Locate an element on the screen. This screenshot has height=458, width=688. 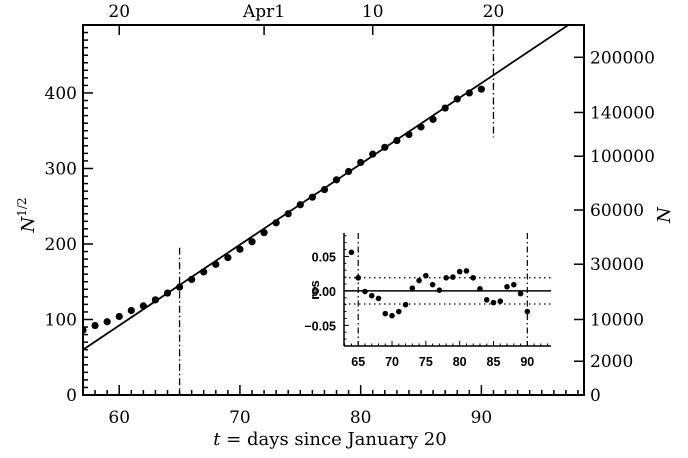
right-tick-label: 140000 is located at coordinates (622, 113).